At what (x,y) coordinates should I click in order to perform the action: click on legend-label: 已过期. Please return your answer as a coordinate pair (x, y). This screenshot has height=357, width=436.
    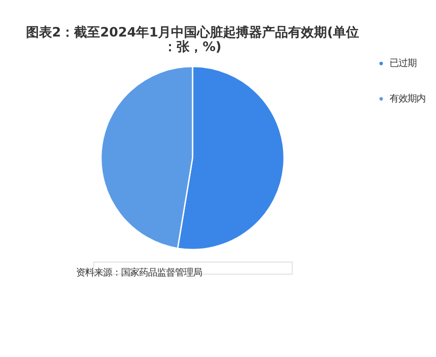
    Looking at the image, I should click on (402, 64).